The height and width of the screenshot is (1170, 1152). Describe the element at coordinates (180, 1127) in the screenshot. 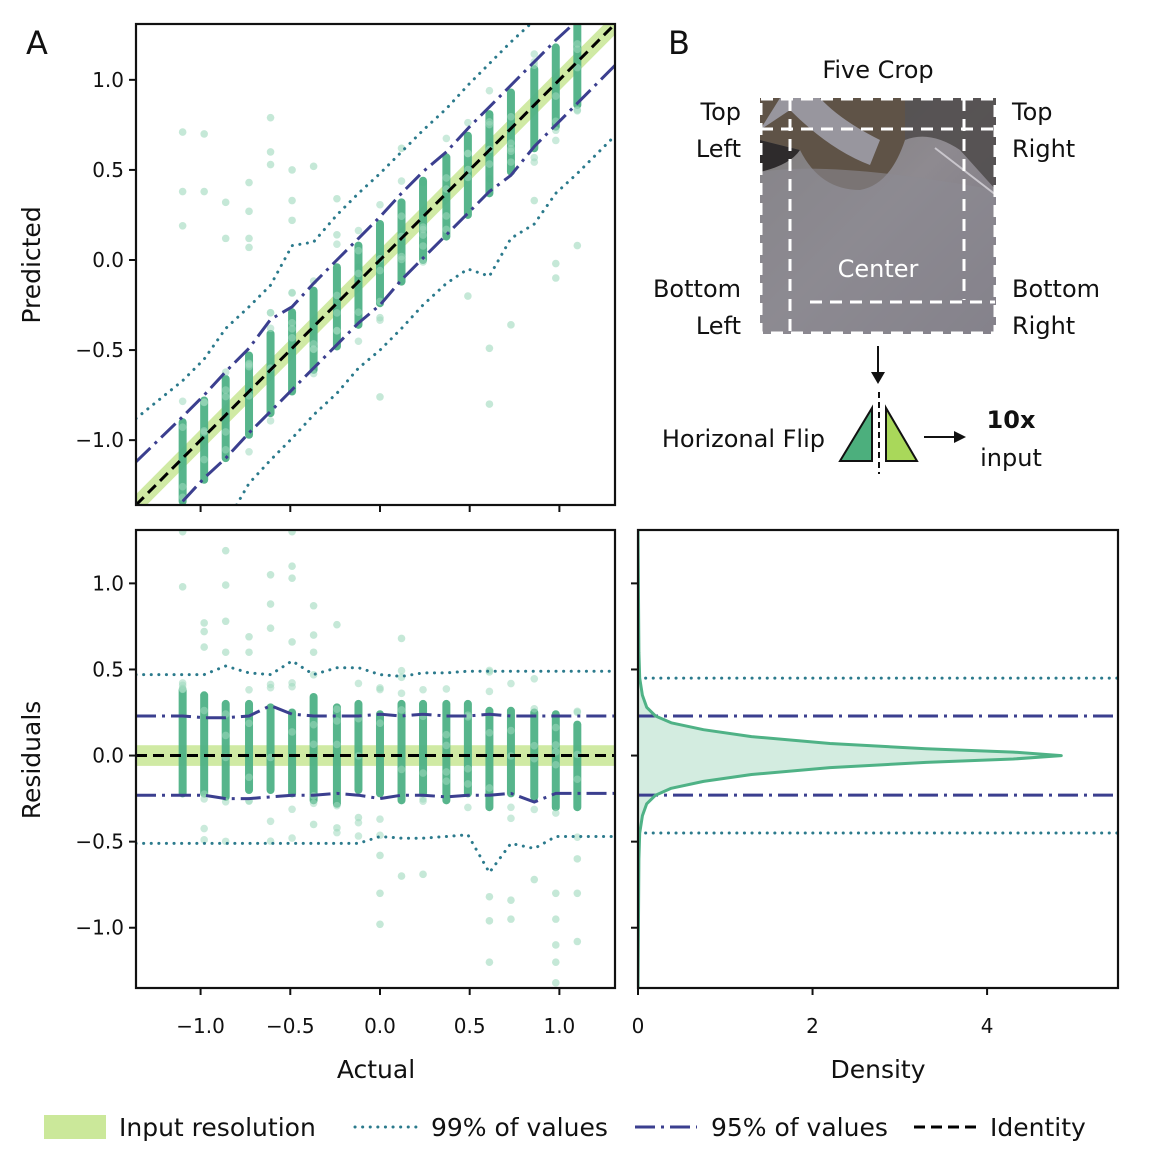

I see `legend-item-input_resolution: Input resolution` at that location.